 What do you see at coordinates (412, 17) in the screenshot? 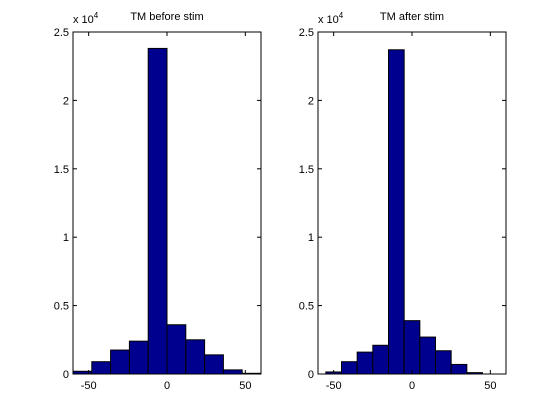
I see `chart-title: TM after stim` at bounding box center [412, 17].